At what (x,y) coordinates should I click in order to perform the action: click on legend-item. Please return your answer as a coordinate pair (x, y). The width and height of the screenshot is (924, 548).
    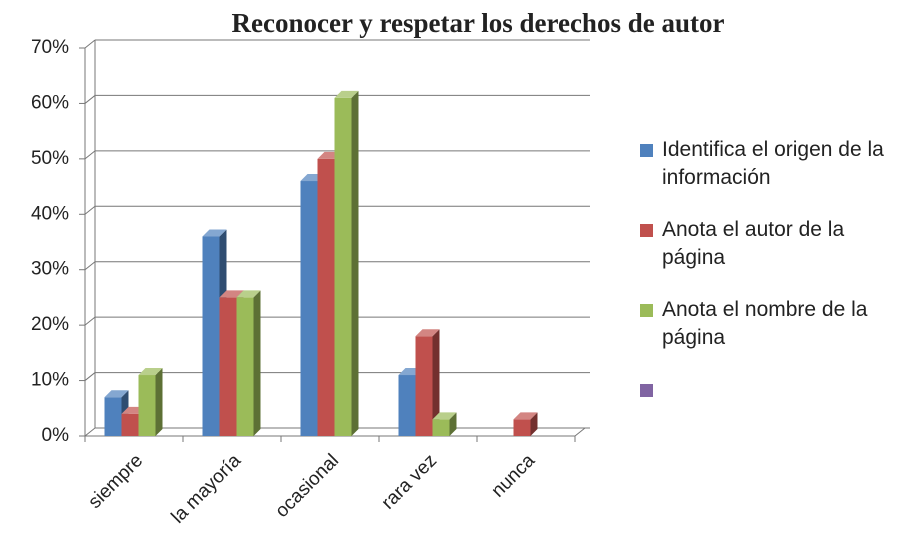
    Looking at the image, I should click on (776, 390).